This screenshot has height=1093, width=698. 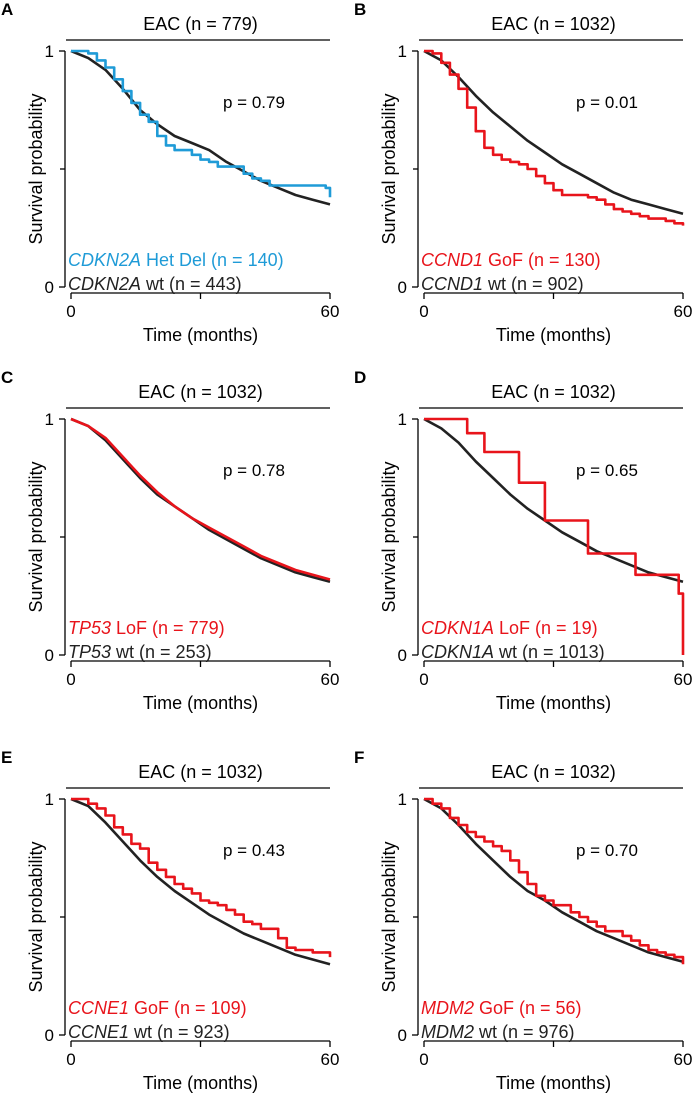 I want to click on legend-wt: CCNE1 wt (n = 923), so click(x=149, y=1032).